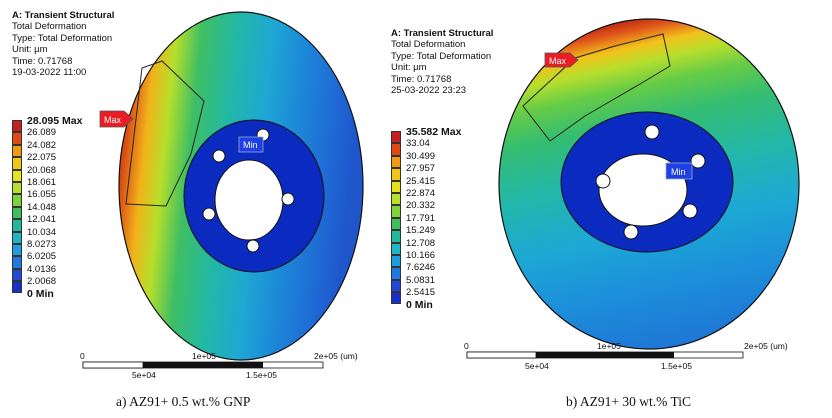  What do you see at coordinates (55, 121) in the screenshot?
I see `legend-label: 28.095 Max` at bounding box center [55, 121].